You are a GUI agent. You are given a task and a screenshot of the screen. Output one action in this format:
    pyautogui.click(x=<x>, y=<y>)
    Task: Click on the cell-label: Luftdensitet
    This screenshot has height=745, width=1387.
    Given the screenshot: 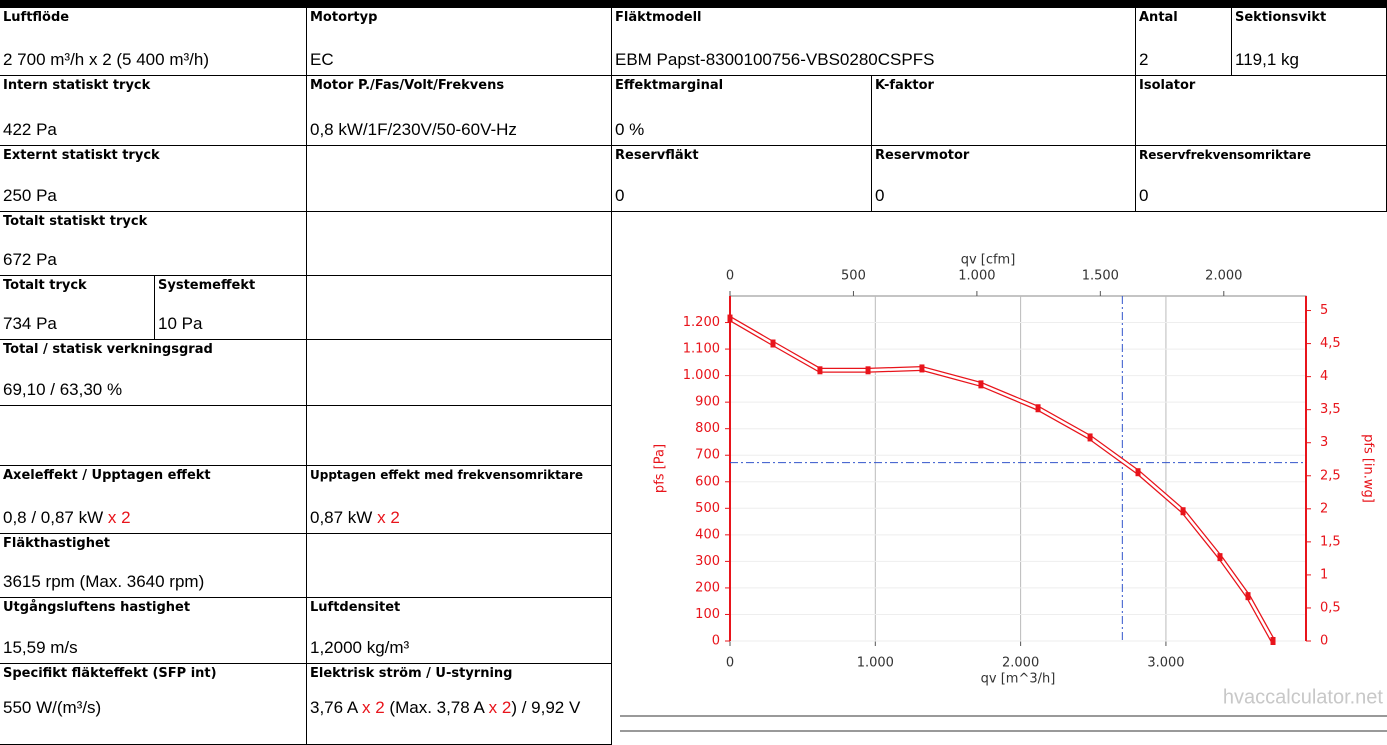 What is the action you would take?
    pyautogui.click(x=355, y=607)
    